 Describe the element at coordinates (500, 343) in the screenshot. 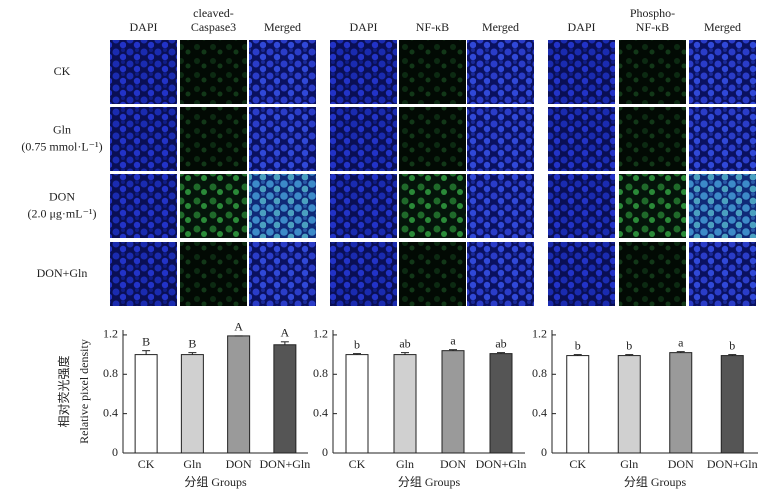

I see `significance-letter: ab` at that location.